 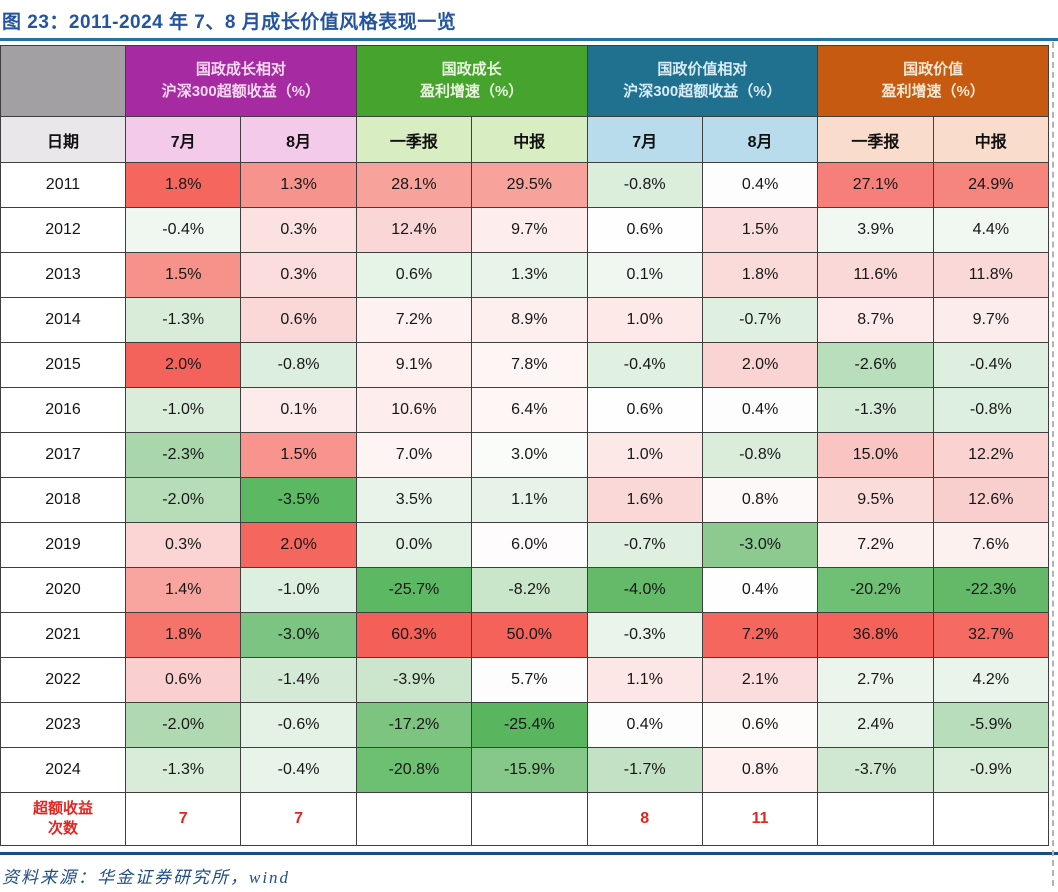 I want to click on data-cell: 3.5%, so click(x=414, y=500).